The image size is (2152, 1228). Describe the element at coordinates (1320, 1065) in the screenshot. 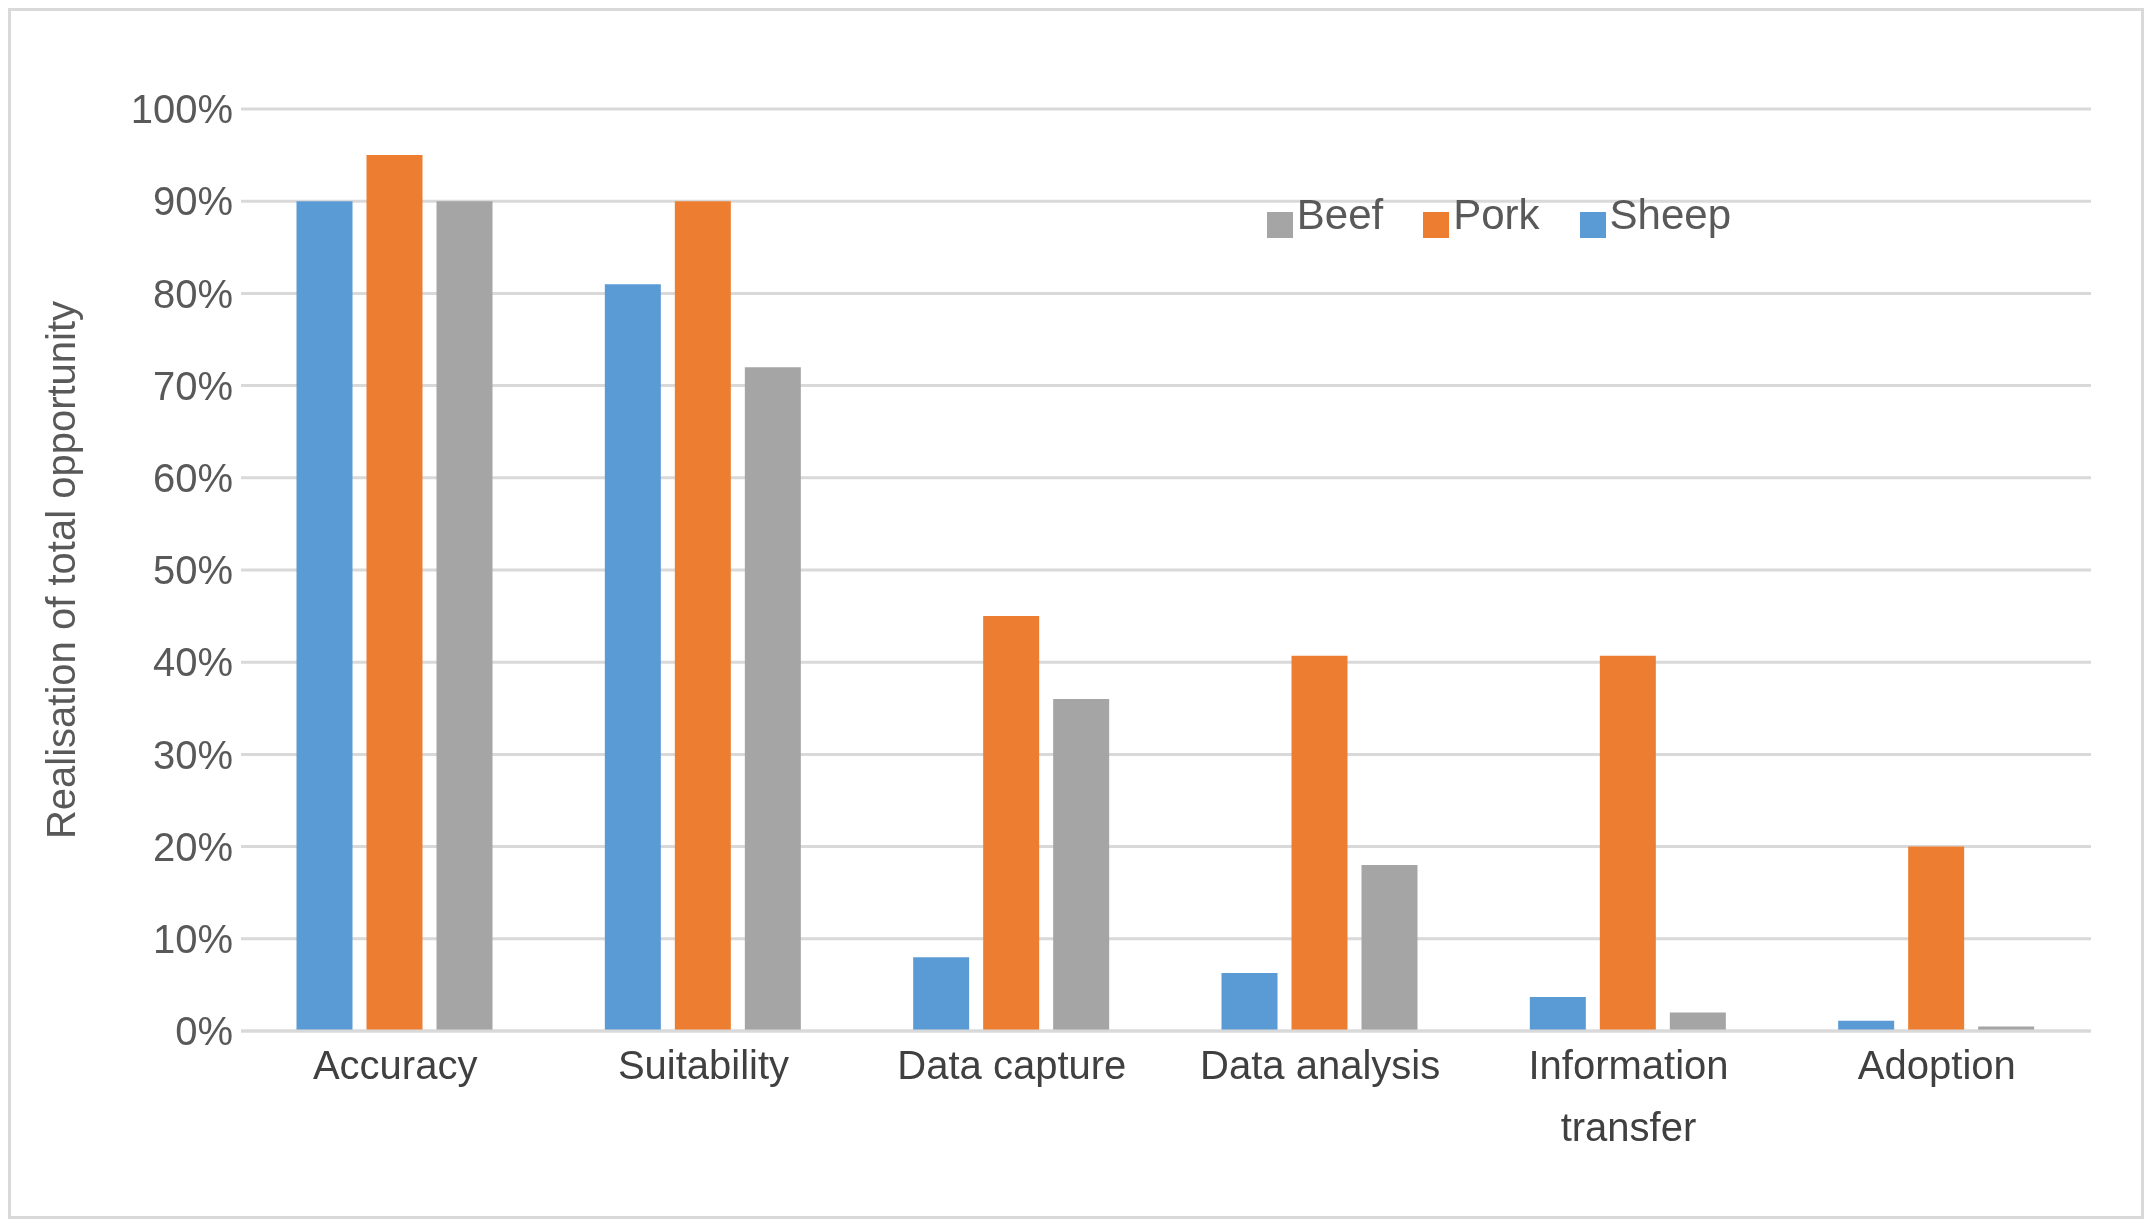

I see `x-tick-label: Data analysis` at that location.